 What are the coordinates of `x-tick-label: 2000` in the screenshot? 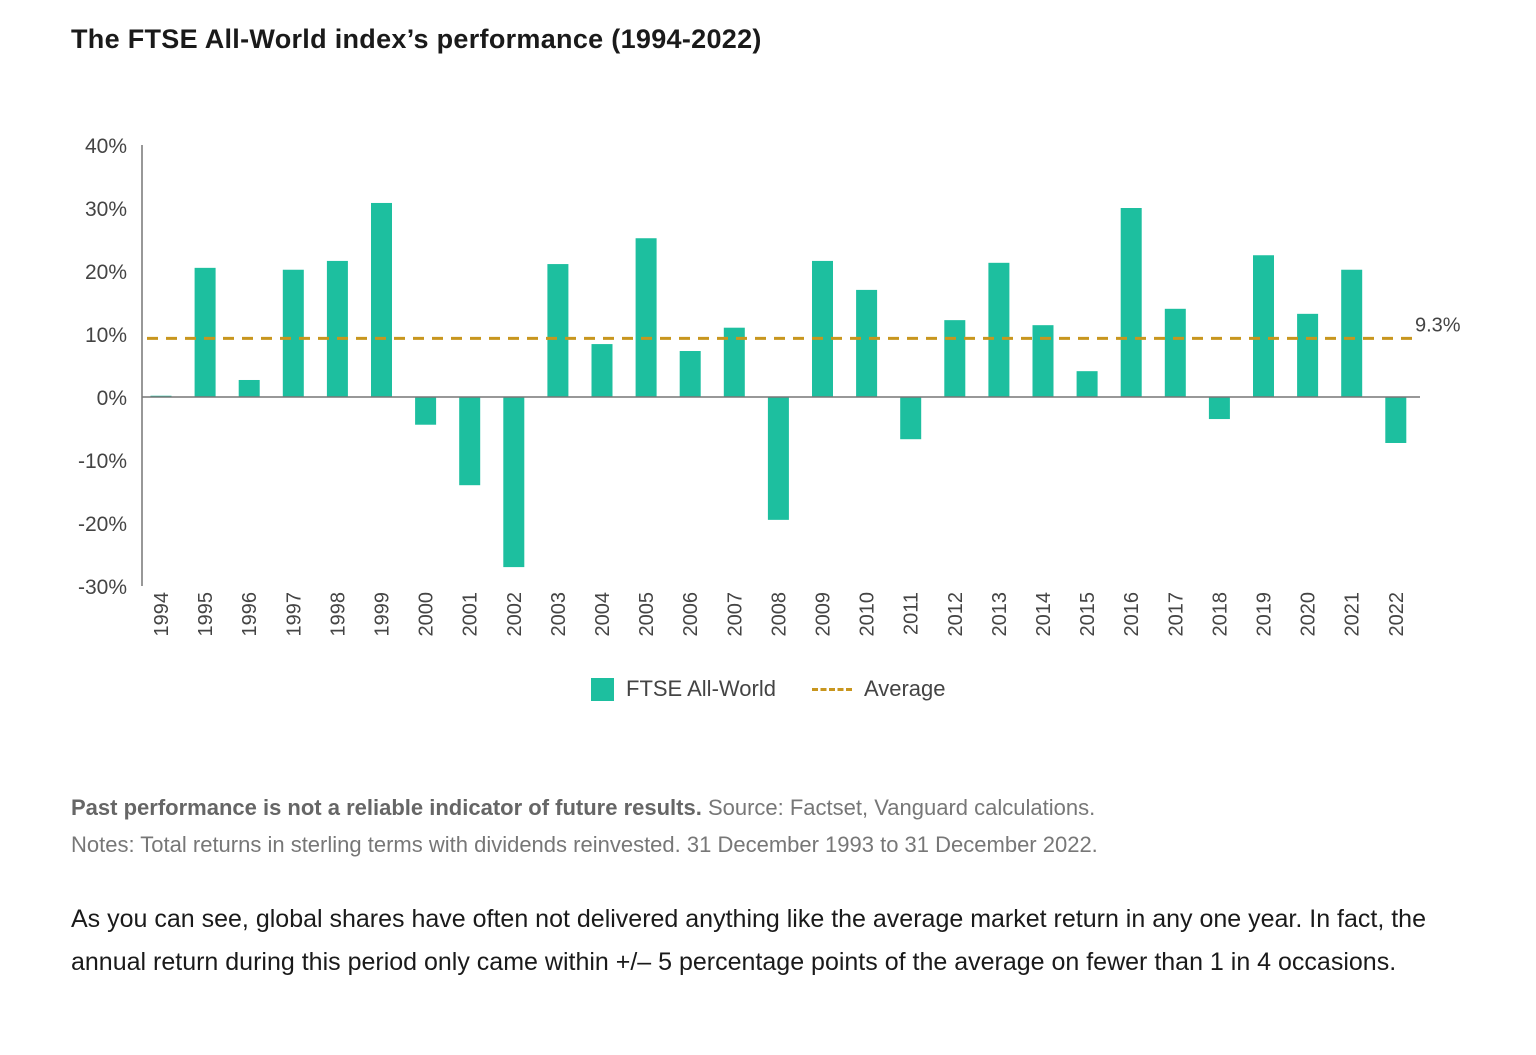 It's located at (427, 614).